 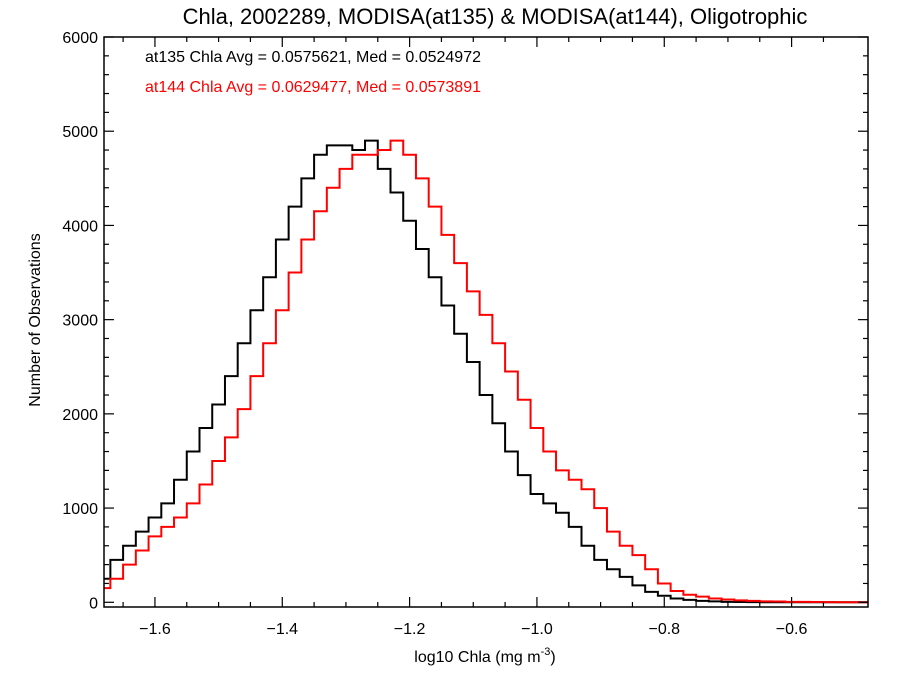 What do you see at coordinates (35, 319) in the screenshot?
I see `y-axis-label: Number of Observations` at bounding box center [35, 319].